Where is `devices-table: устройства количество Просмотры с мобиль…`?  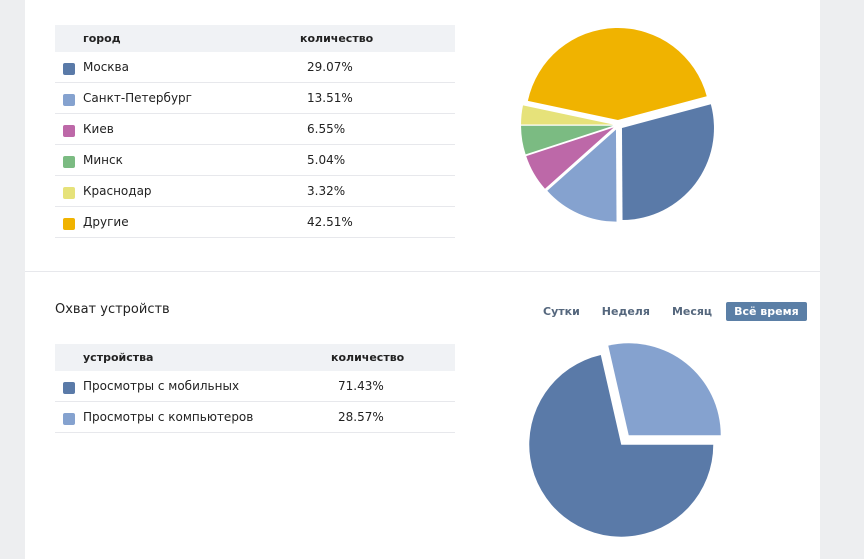 devices-table: устройства количество Просмотры с мобиль… is located at coordinates (255, 388).